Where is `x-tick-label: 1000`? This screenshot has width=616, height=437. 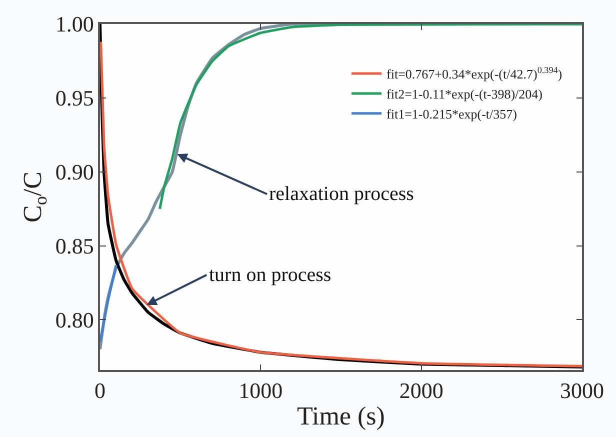
x-tick-label: 1000 is located at coordinates (260, 391).